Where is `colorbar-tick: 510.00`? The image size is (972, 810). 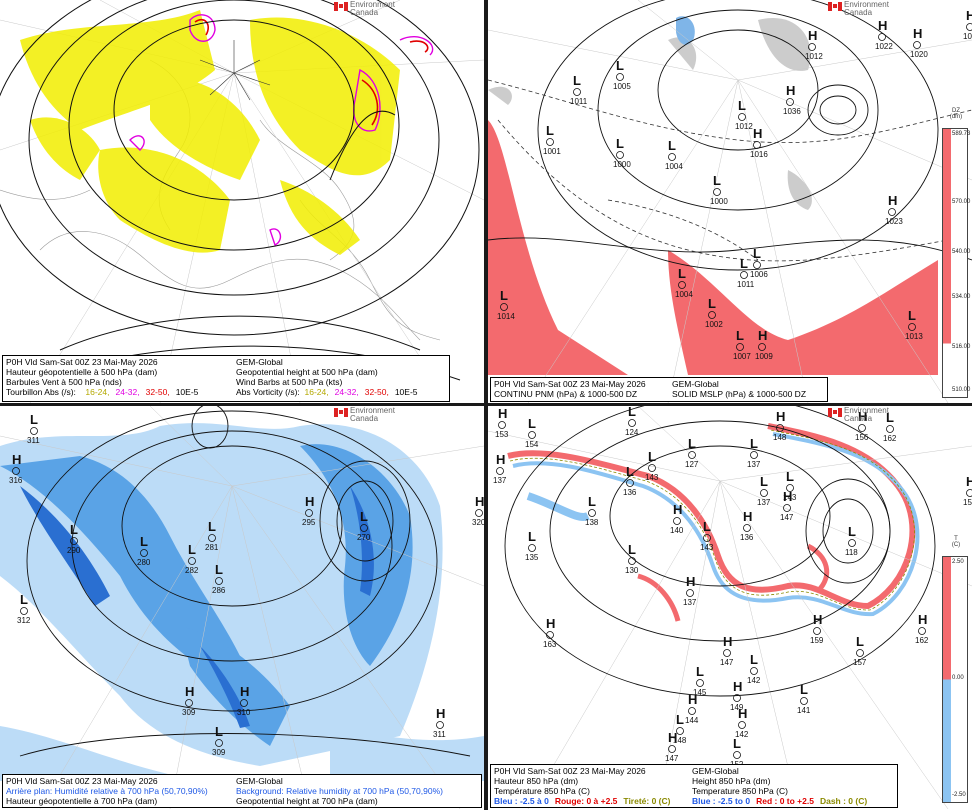
colorbar-tick: 510.00 is located at coordinates (961, 390).